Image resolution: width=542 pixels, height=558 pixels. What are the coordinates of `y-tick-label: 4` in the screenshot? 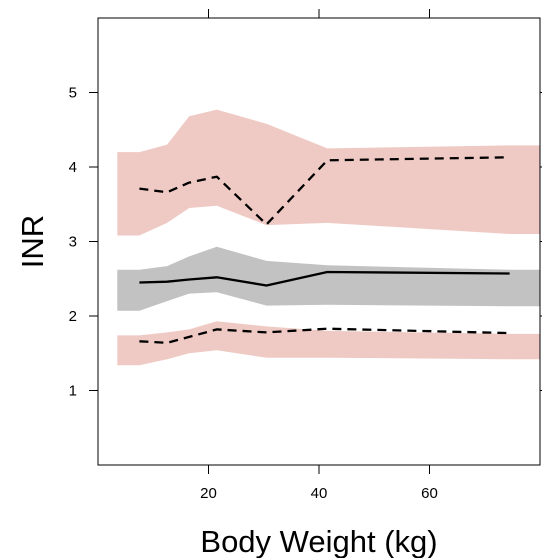 It's located at (73, 167).